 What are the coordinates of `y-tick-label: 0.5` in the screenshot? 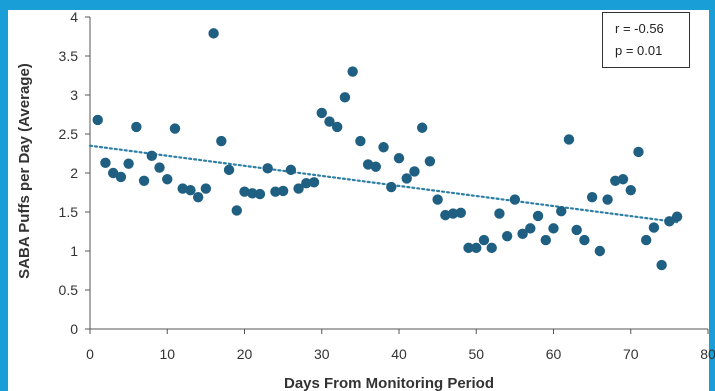 It's located at (69, 290).